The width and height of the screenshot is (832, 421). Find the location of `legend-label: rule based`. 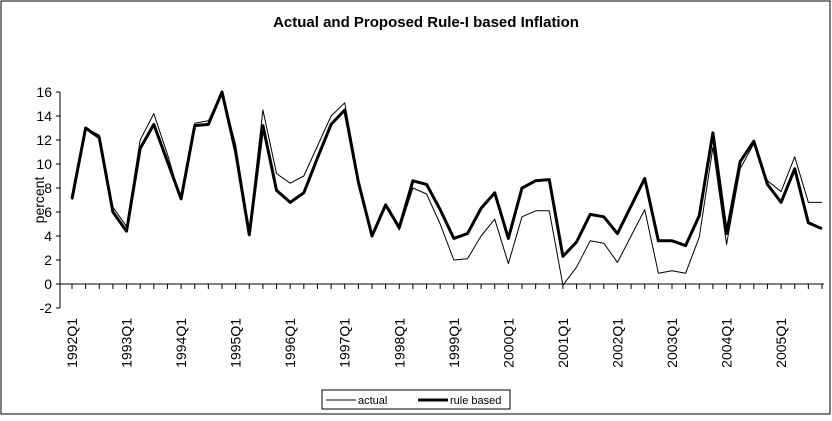

legend-label: rule based is located at coordinates (475, 401).